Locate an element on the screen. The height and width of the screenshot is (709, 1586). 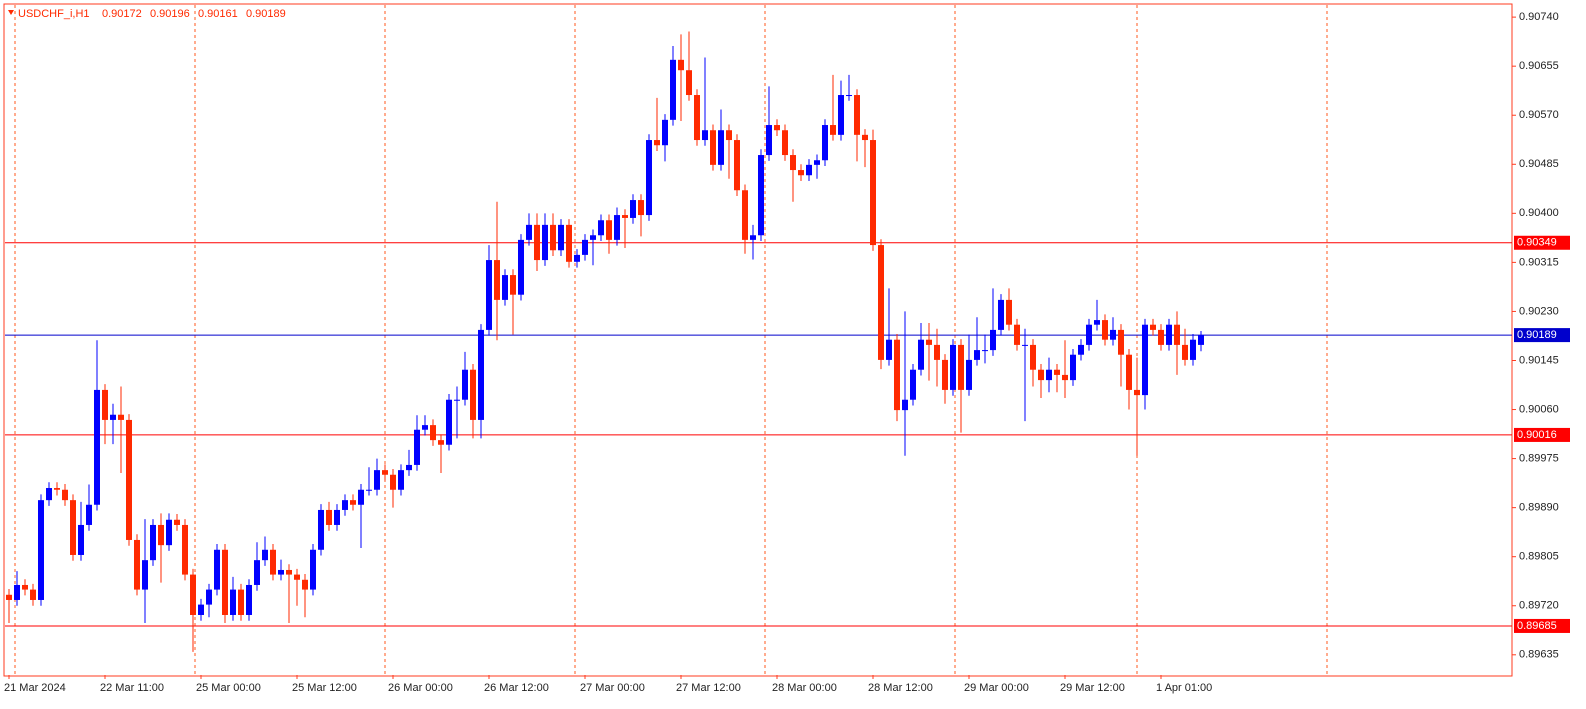
symbol-arrow is located at coordinates (11, 12).